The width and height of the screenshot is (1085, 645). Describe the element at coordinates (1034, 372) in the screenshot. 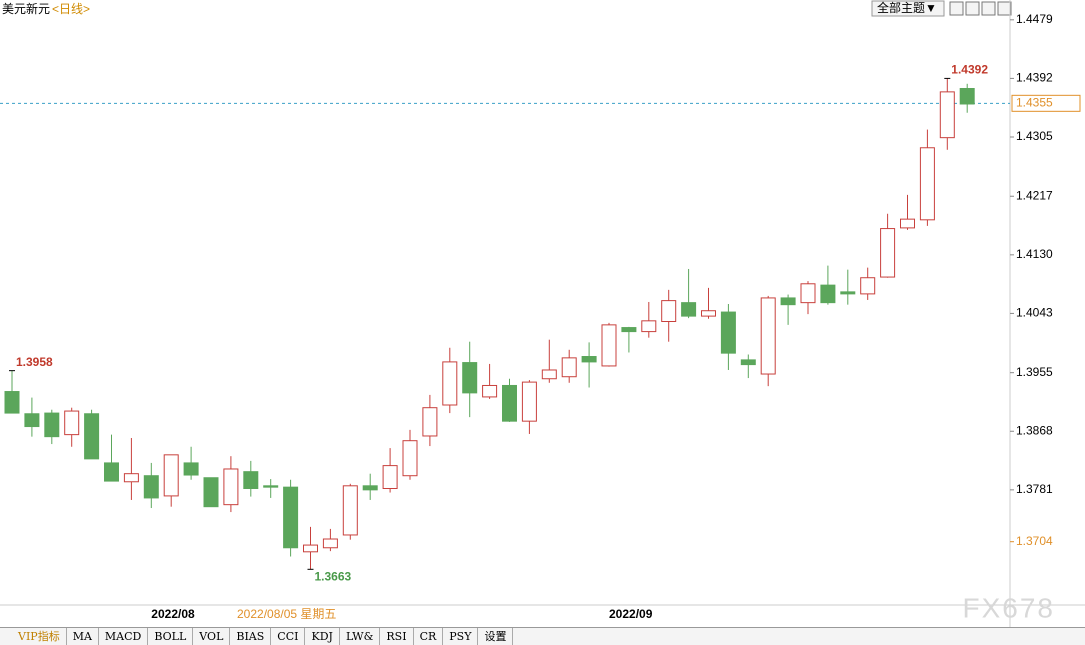

I see `y-tick-label: 1.3955` at that location.